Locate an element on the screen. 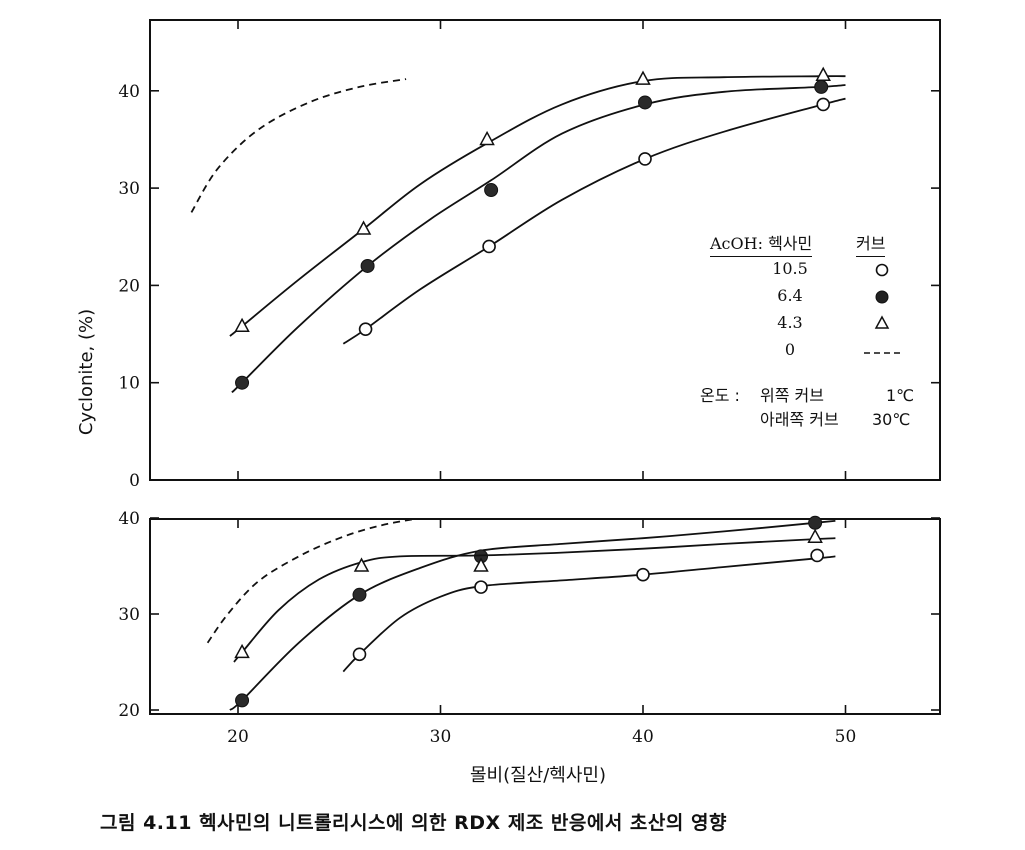 This screenshot has width=1025, height=850. legend-row-6-4: 6.4 is located at coordinates (810, 296).